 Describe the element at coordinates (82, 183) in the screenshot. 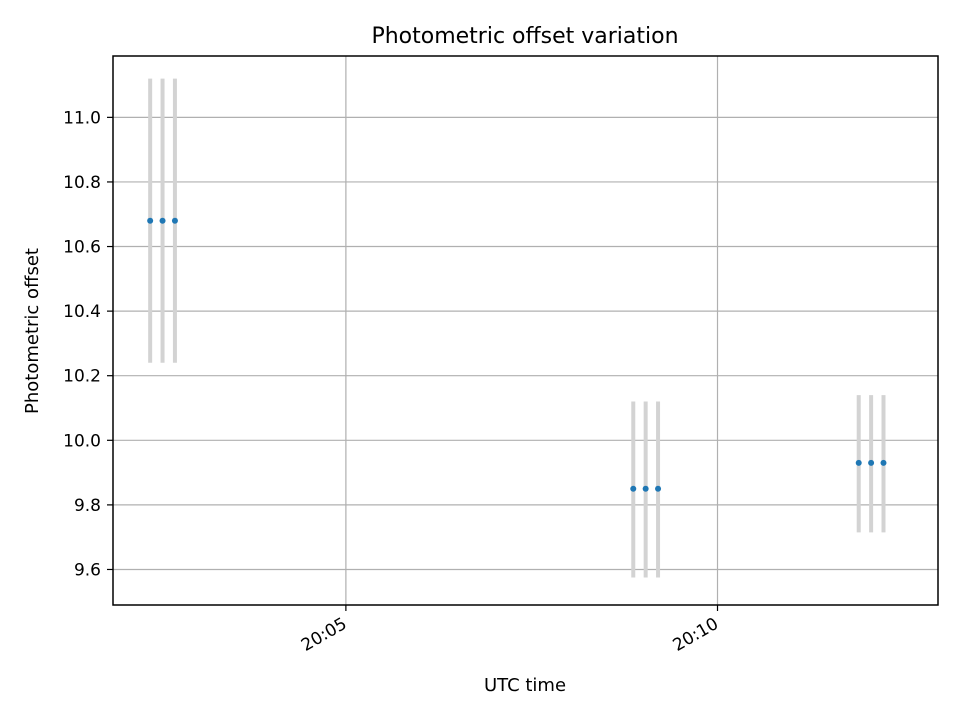

I see `y-tick-label: 10.8` at that location.